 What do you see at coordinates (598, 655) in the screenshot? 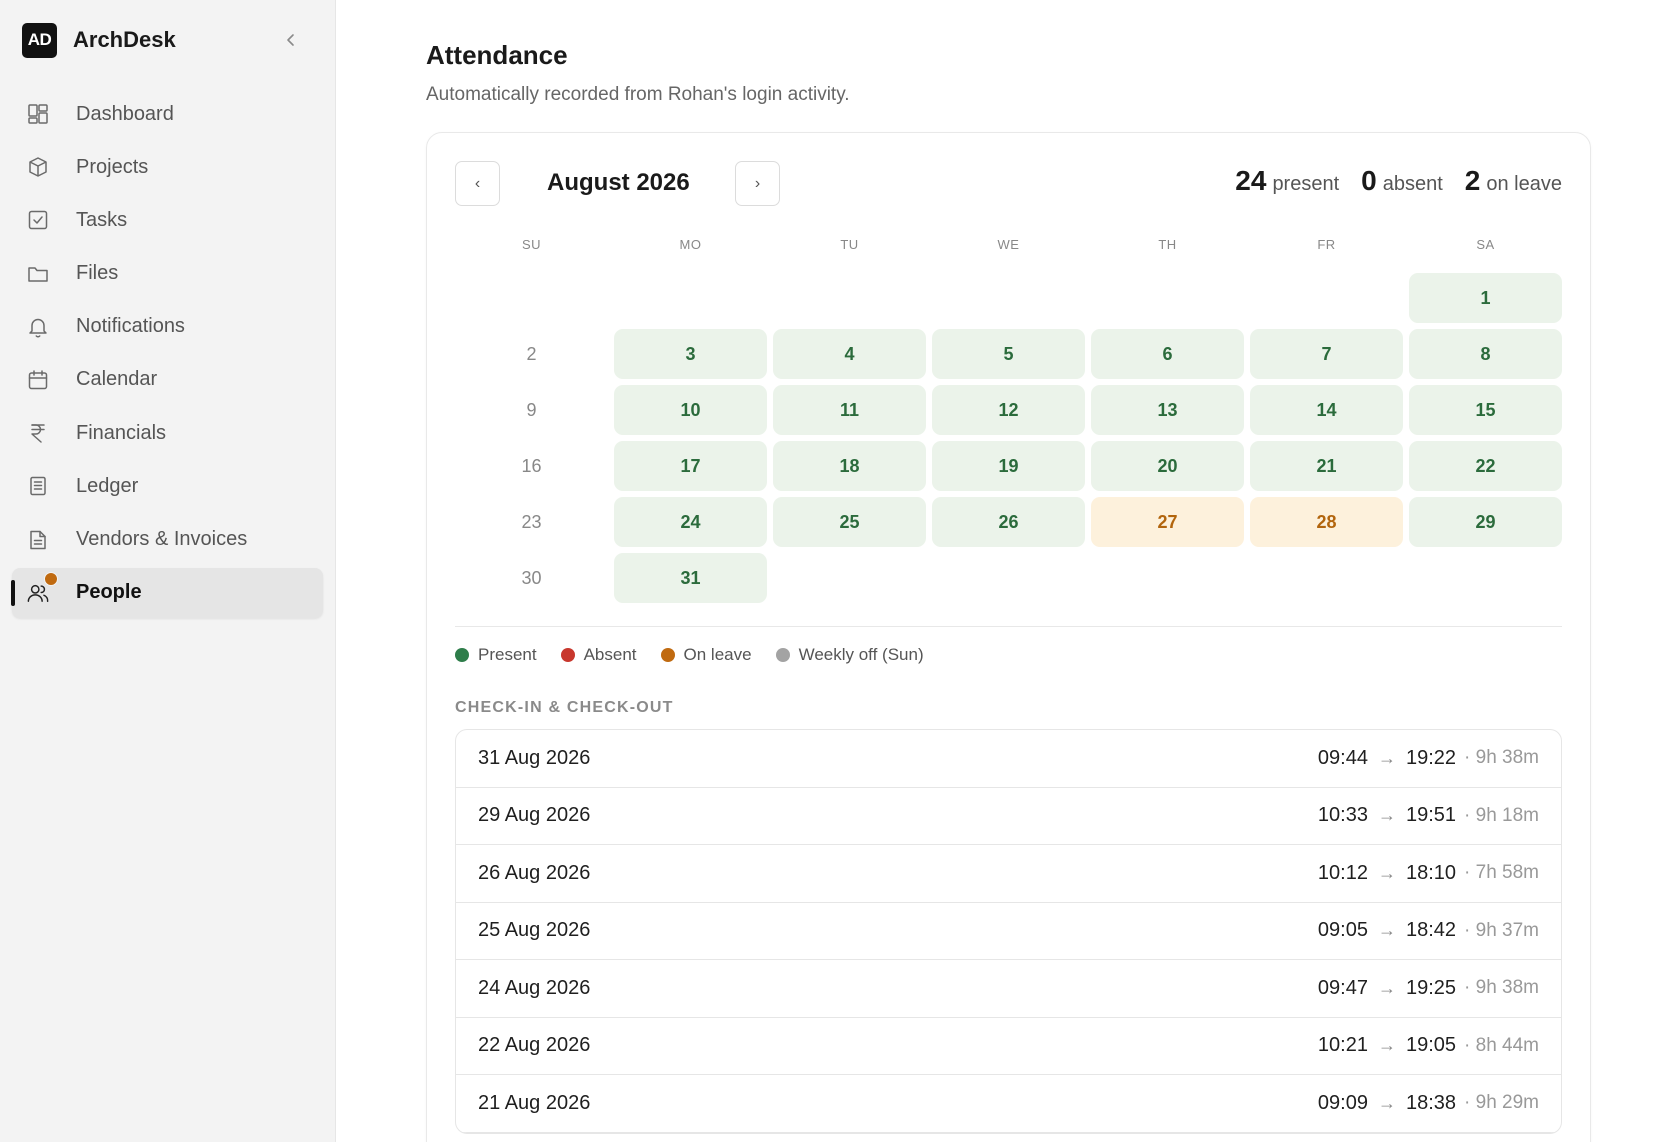
I see `legend-item: Absent` at bounding box center [598, 655].